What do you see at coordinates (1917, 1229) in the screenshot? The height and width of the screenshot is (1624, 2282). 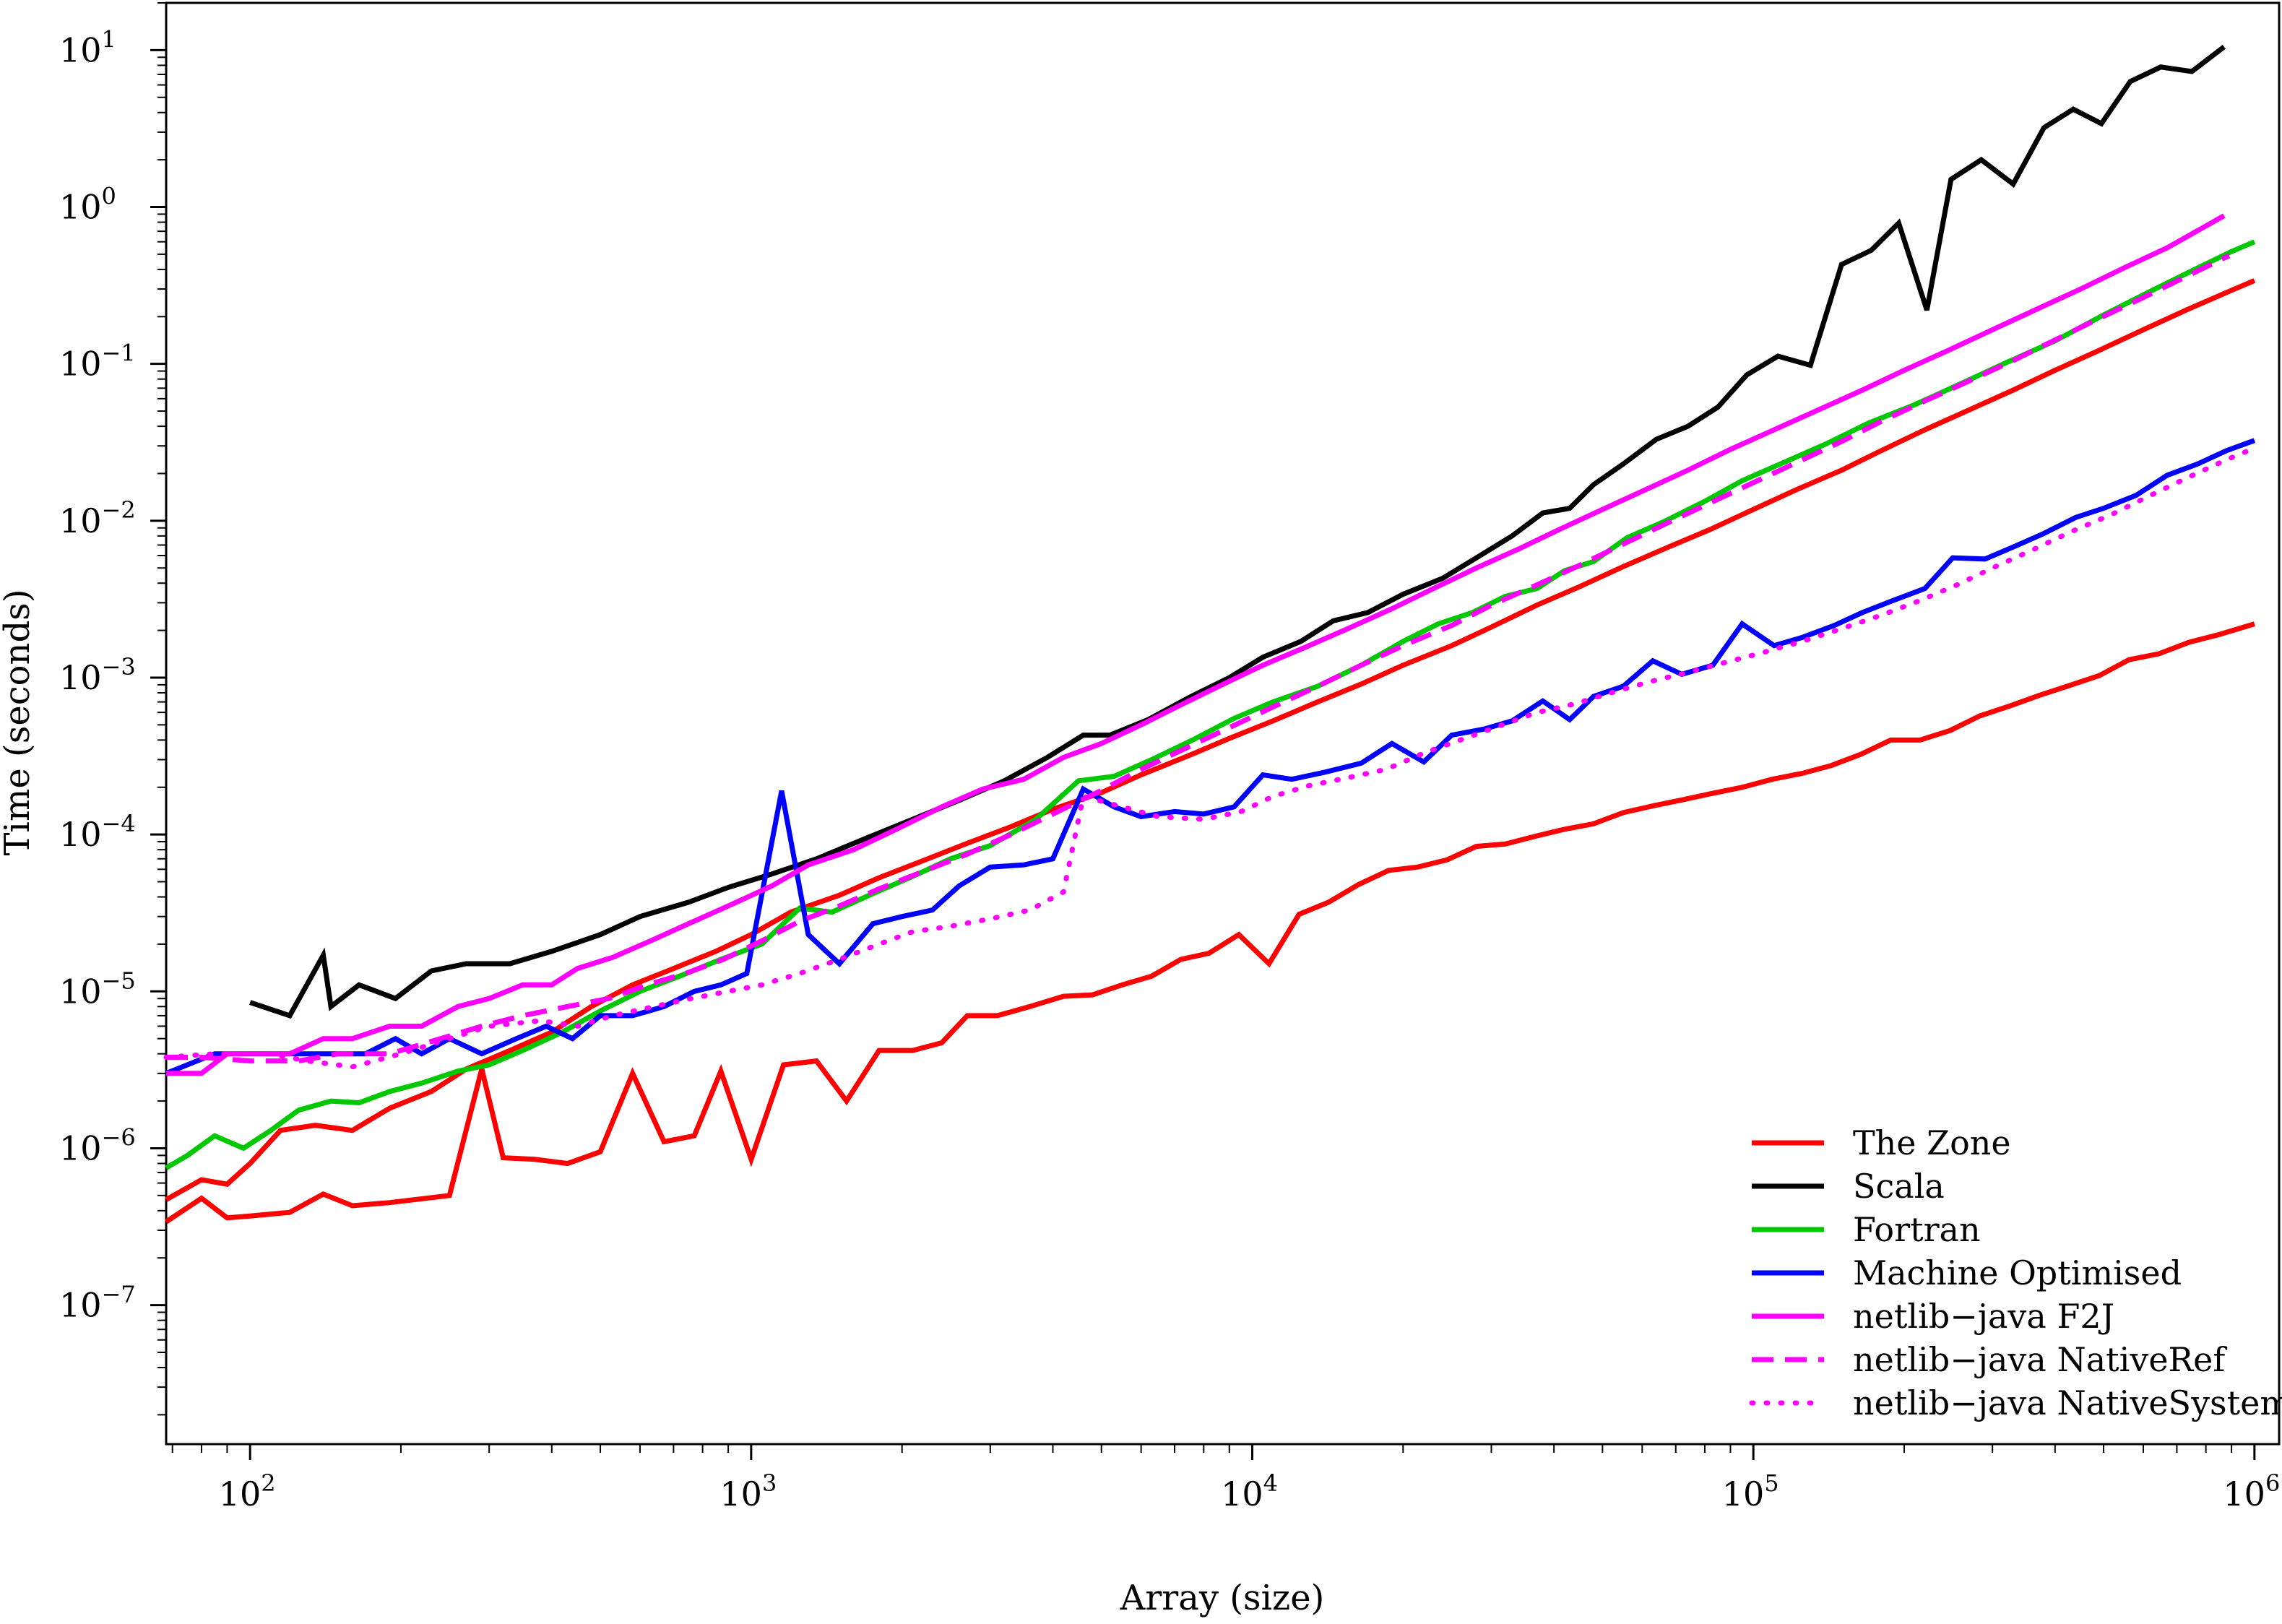 I see `legend-label: Fortran` at bounding box center [1917, 1229].